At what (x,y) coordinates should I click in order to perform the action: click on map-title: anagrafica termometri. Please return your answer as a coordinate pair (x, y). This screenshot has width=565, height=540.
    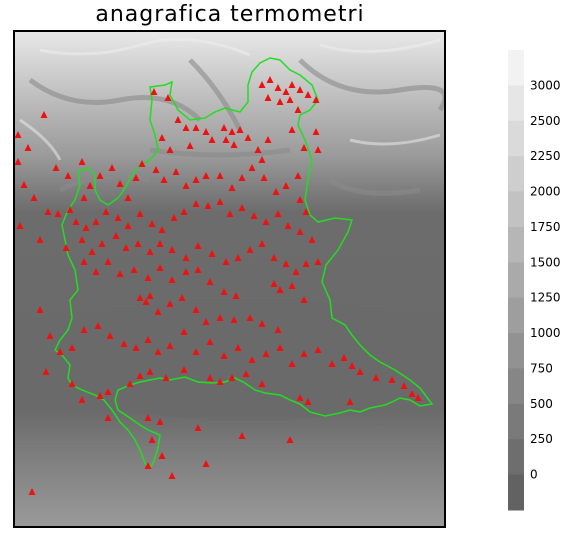
    Looking at the image, I should click on (230, 14).